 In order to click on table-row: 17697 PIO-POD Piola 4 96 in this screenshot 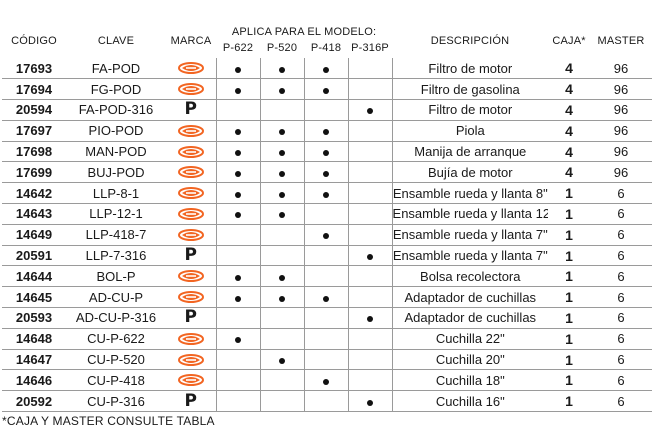, I will do `click(327, 131)`.